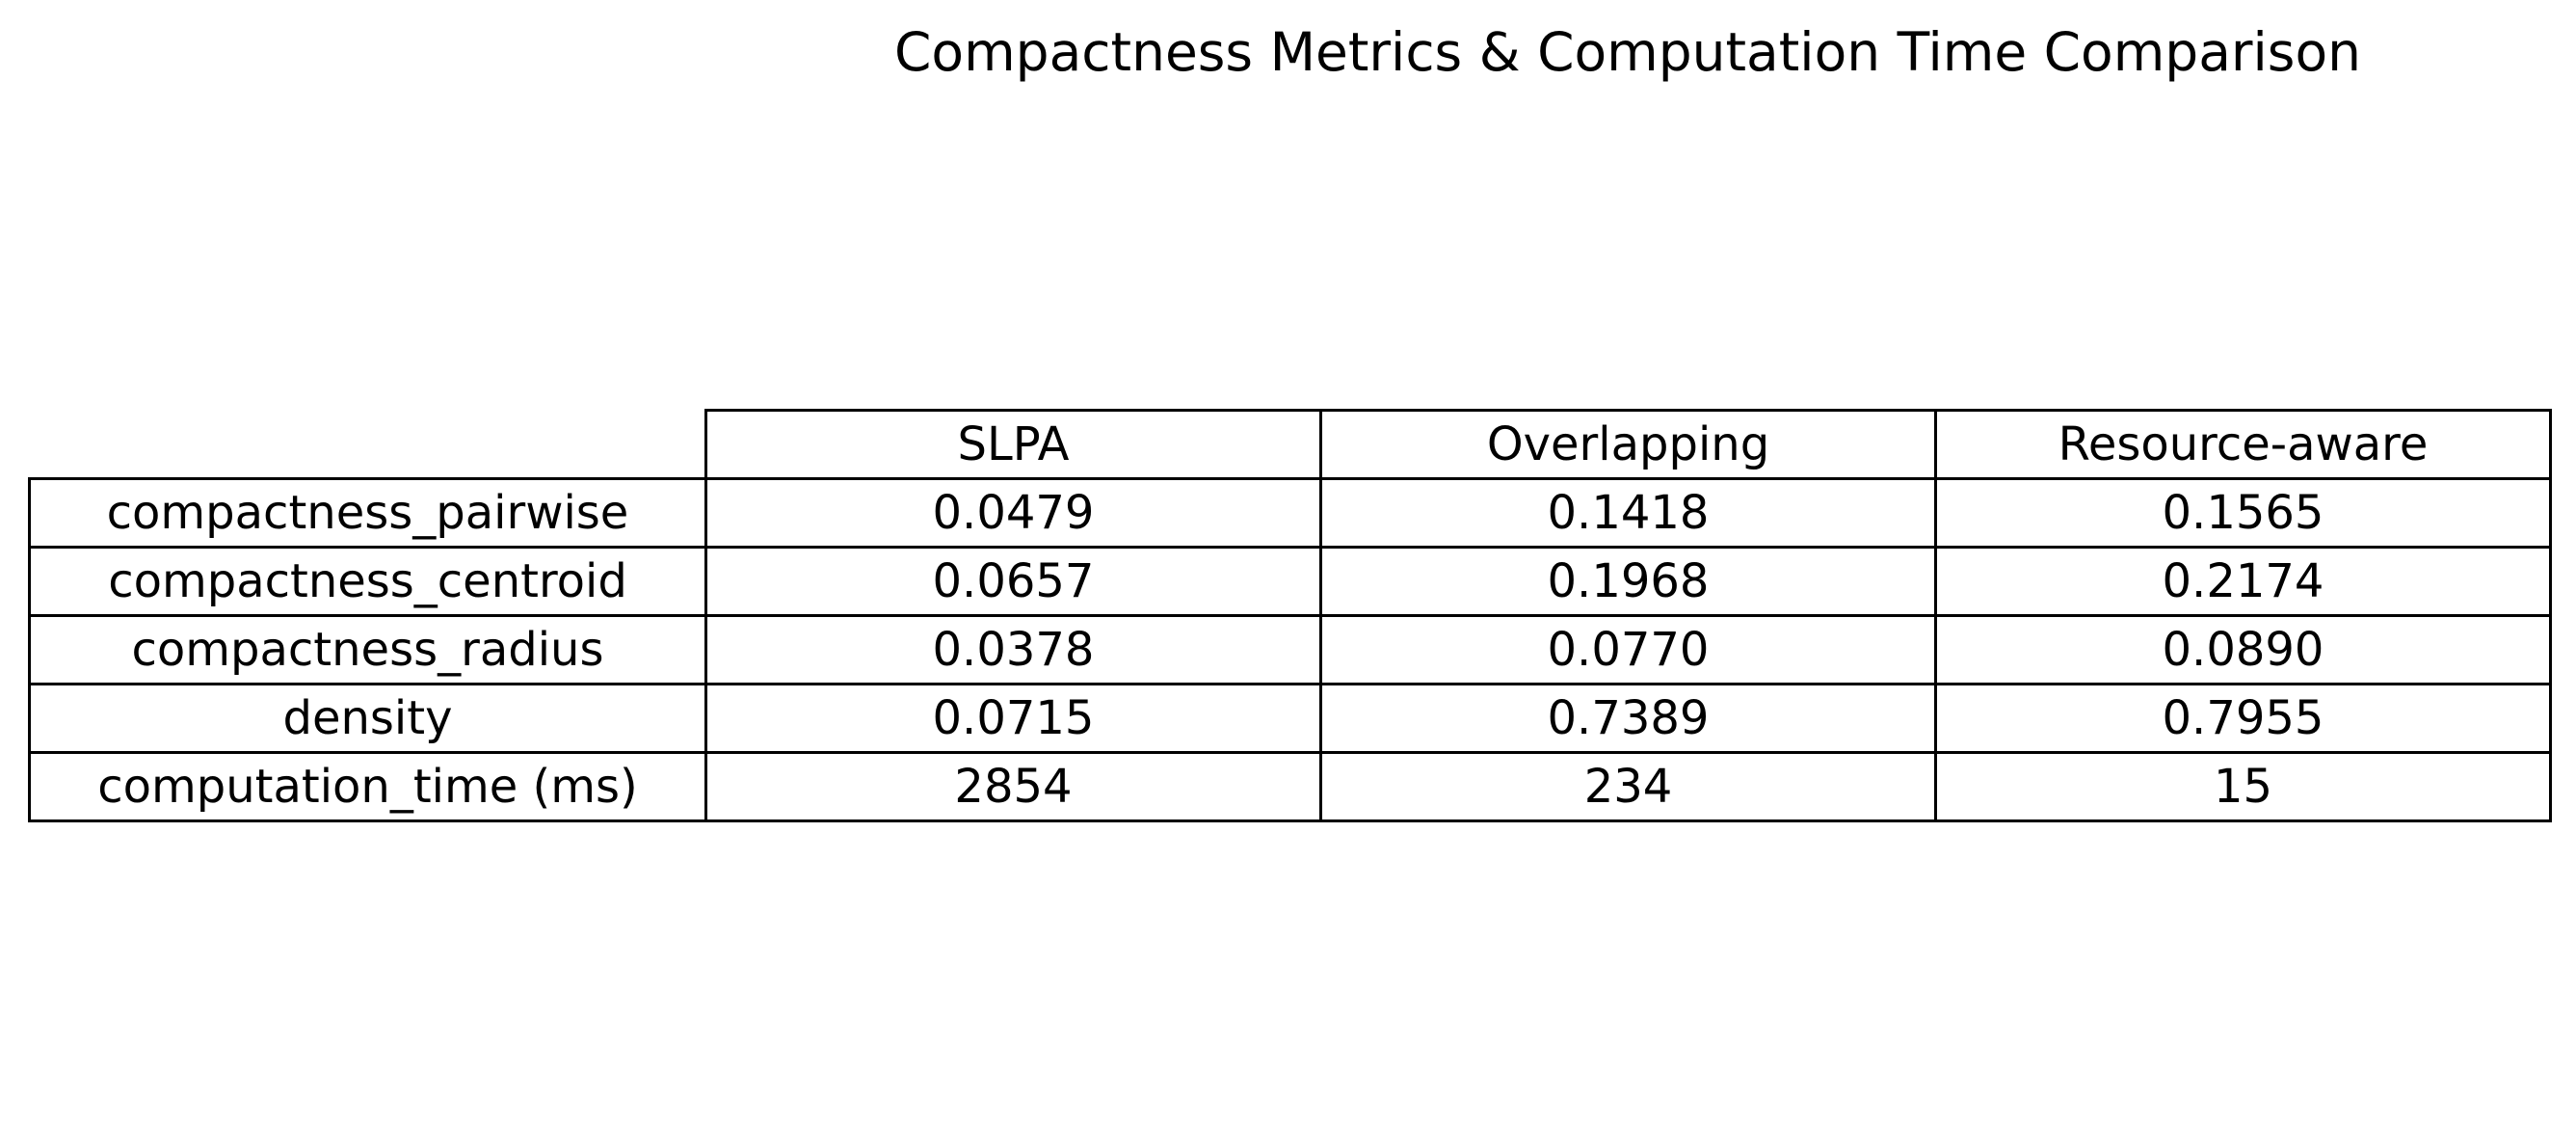 This screenshot has width=2576, height=1128. What do you see at coordinates (1013, 786) in the screenshot?
I see `table-cell: 2854` at bounding box center [1013, 786].